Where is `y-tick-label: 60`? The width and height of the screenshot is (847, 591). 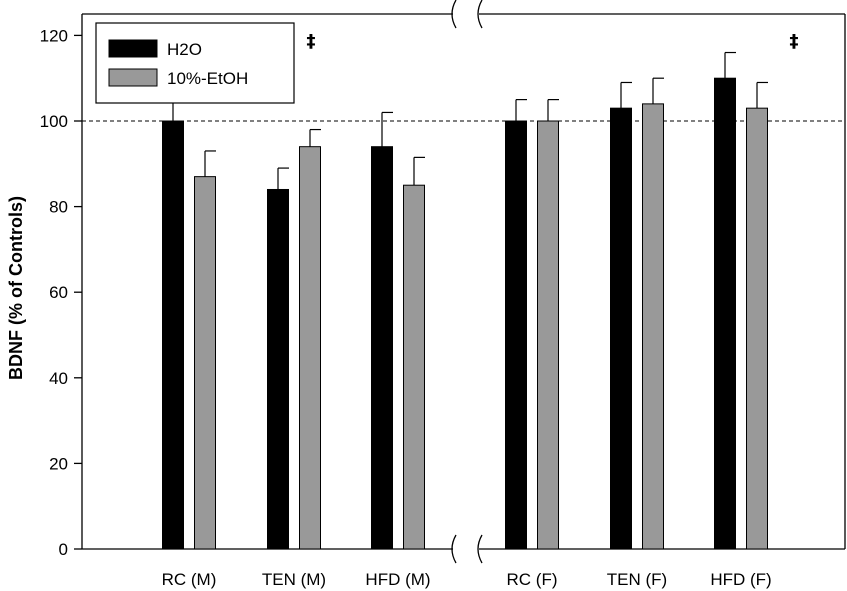 y-tick-label: 60 is located at coordinates (58, 292).